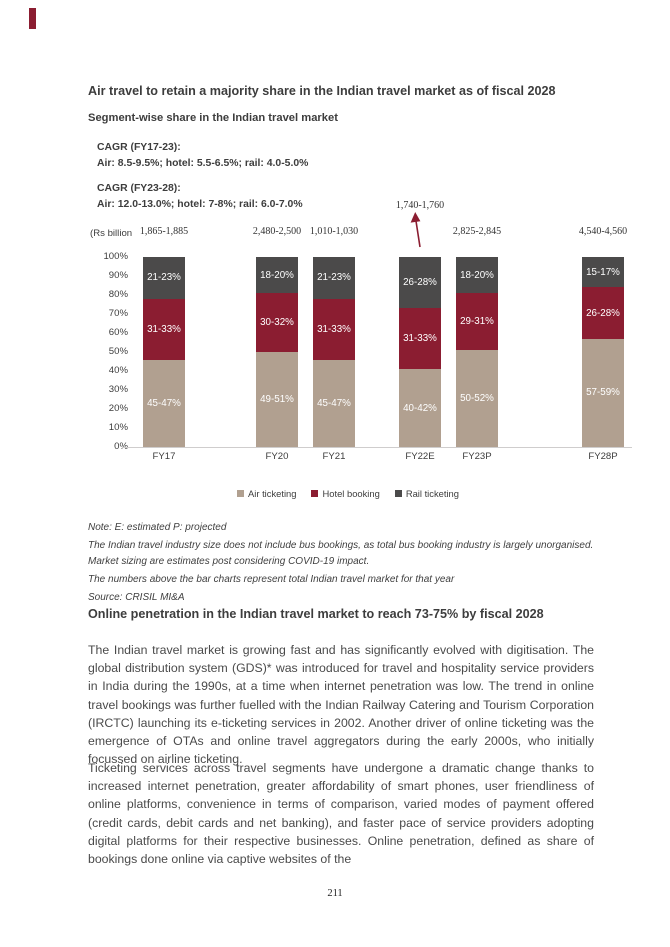 The width and height of the screenshot is (670, 947). What do you see at coordinates (139, 188) in the screenshot?
I see `cagr-label: CAGR (FY23-28):` at bounding box center [139, 188].